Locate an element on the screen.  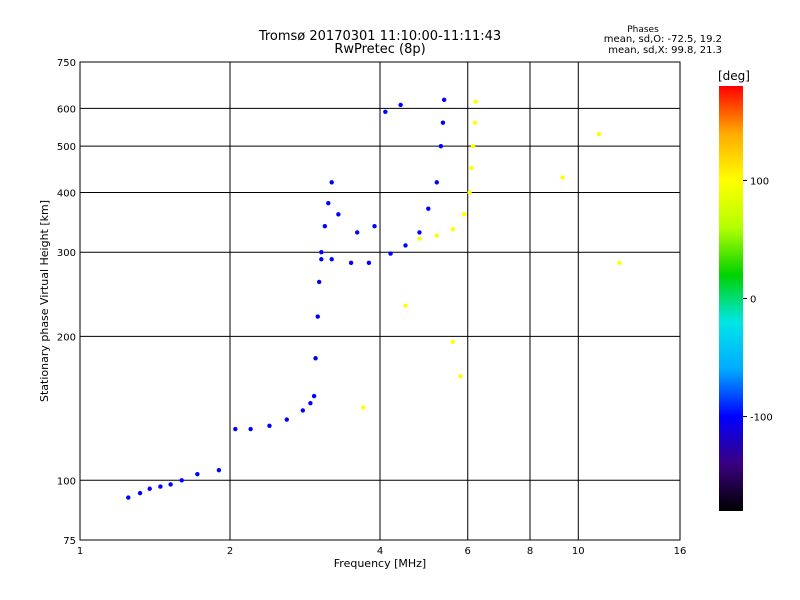
x-axis: 1 2 4 6 8 10 16 is located at coordinates (382, 551).